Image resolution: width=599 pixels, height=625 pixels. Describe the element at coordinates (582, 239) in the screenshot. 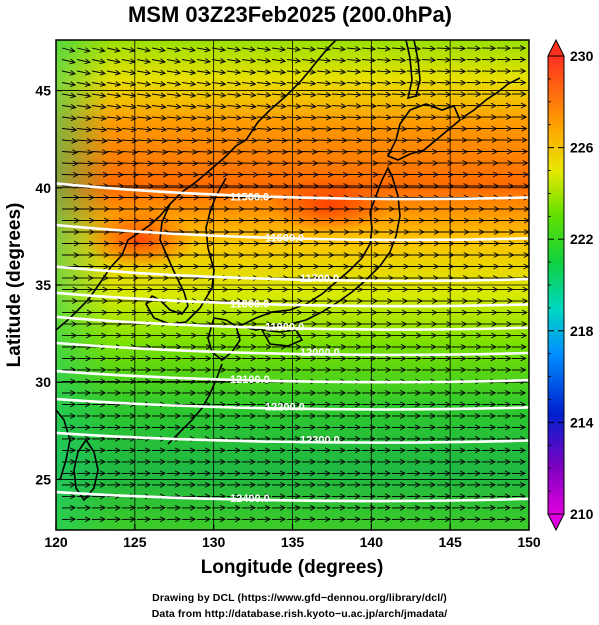

I see `colorbar-tick-label: 222` at that location.